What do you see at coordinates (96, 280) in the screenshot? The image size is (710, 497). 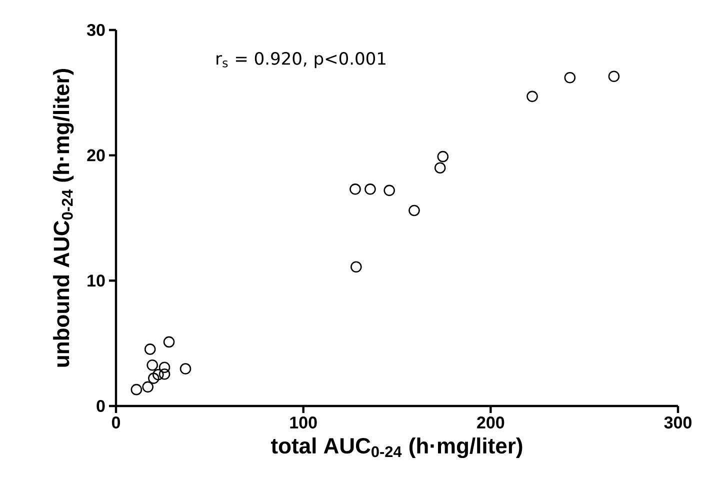 I see `y-tick-label: 10` at bounding box center [96, 280].